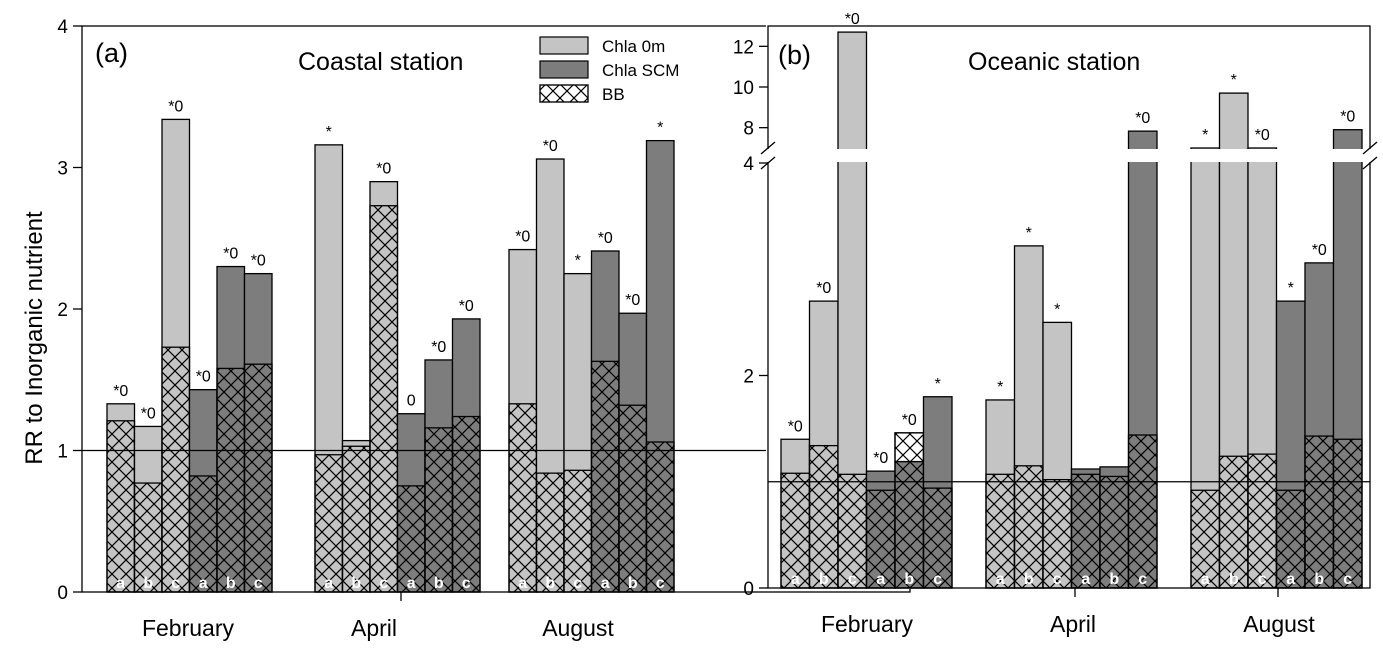 The width and height of the screenshot is (1383, 657). What do you see at coordinates (748, 129) in the screenshot?
I see `panel-b-ytick-label-3: 8` at bounding box center [748, 129].